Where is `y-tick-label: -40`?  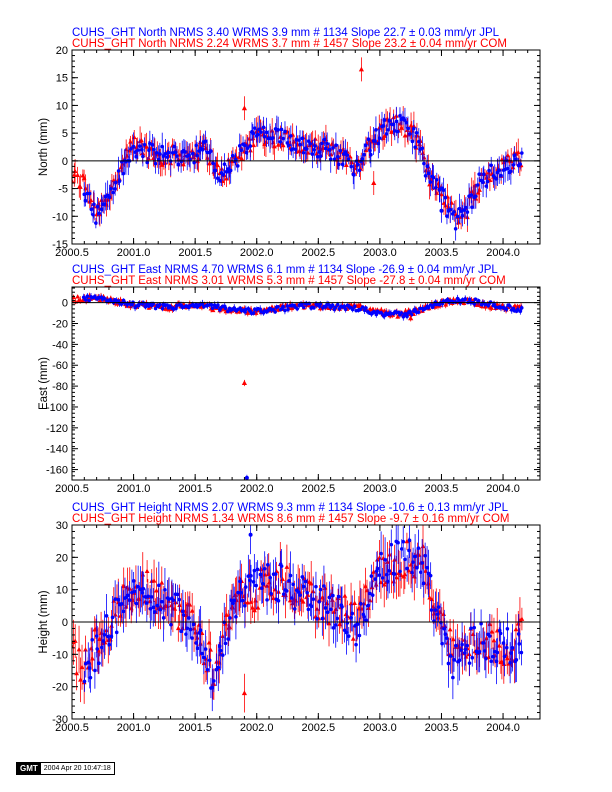
y-tick-label: -40 is located at coordinates (60, 345).